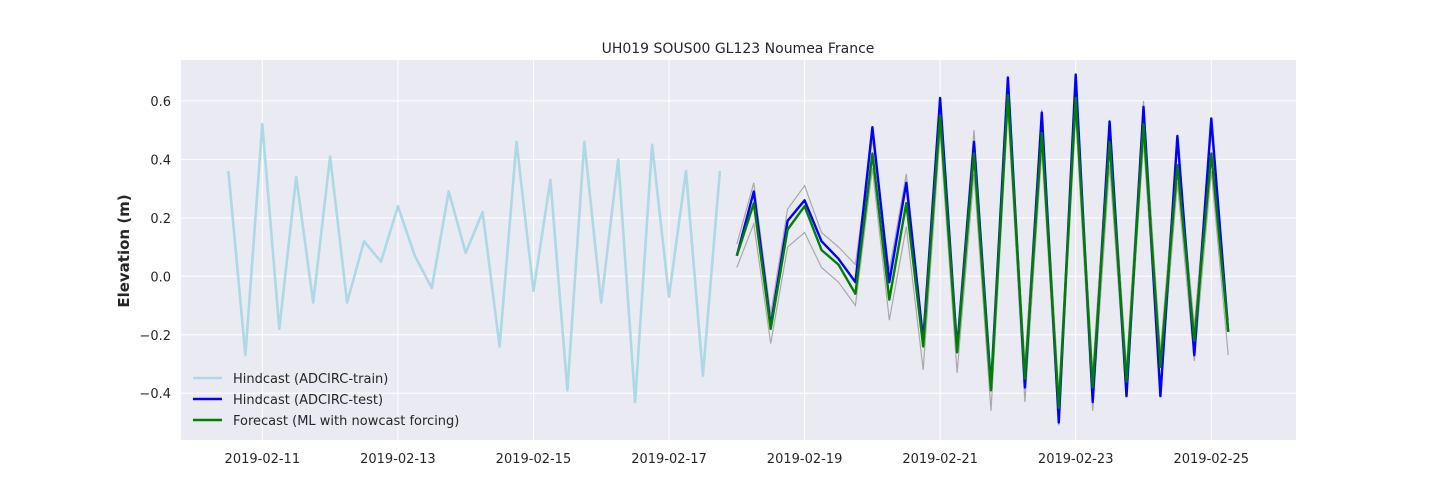  I want to click on x-tick-label: 2019-02-17, so click(669, 459).